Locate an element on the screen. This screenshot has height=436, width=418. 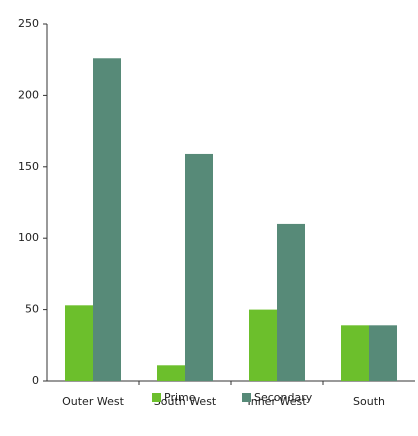
legend-label: Prime is located at coordinates (180, 397).